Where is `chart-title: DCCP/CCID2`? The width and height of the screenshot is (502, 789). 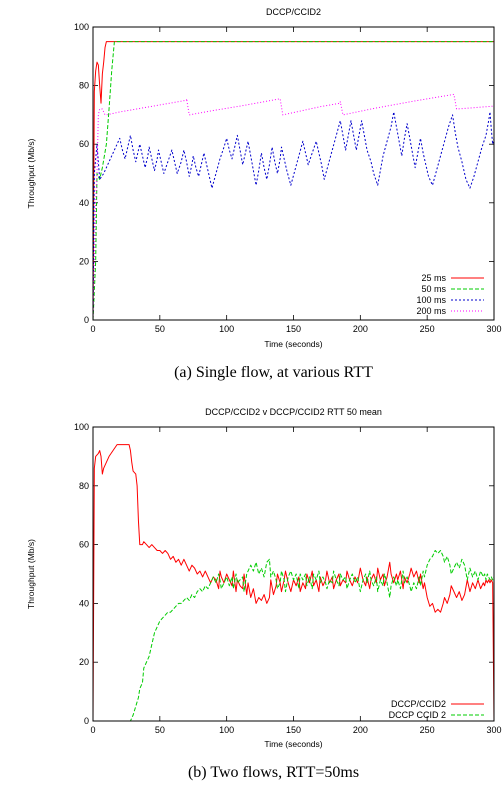
chart-title: DCCP/CCID2 is located at coordinates (293, 12).